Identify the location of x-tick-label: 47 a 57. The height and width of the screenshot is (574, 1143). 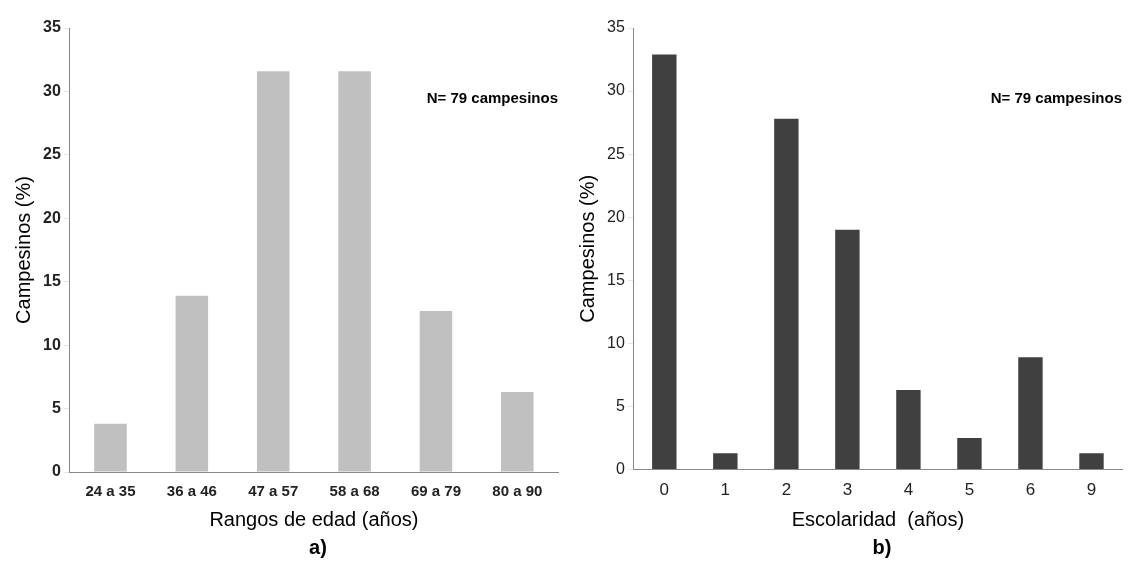
(273, 491).